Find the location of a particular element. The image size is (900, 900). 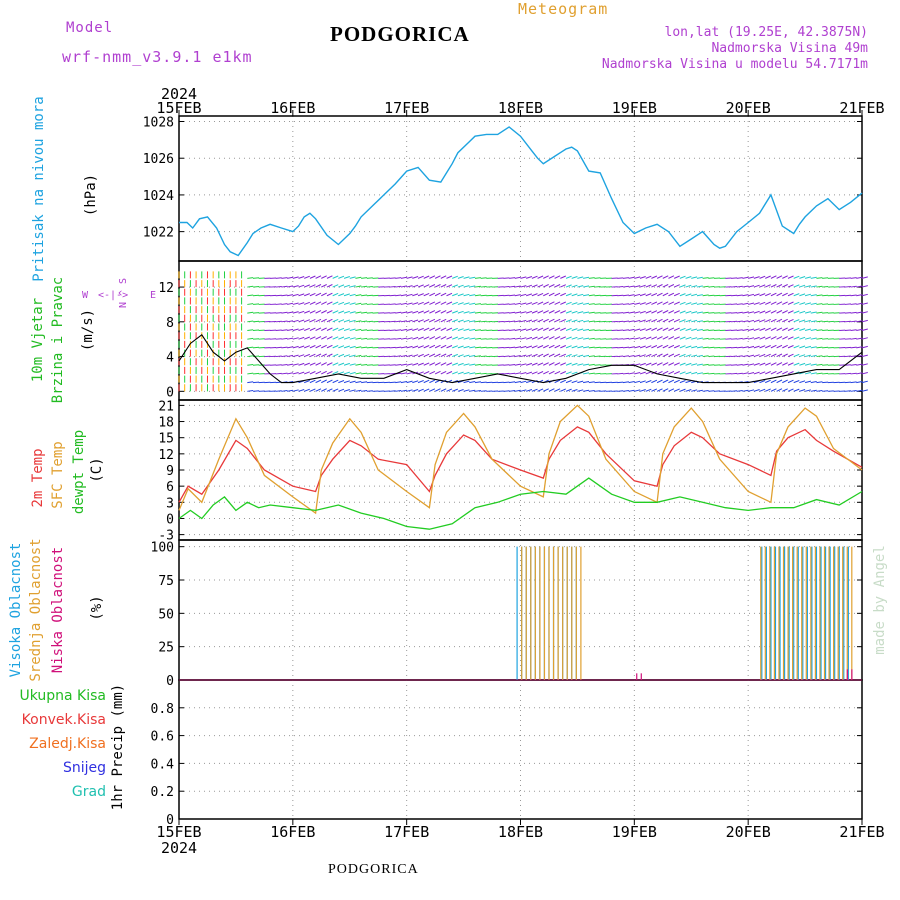

precip-ytick-label: 0.2 is located at coordinates (162, 792).